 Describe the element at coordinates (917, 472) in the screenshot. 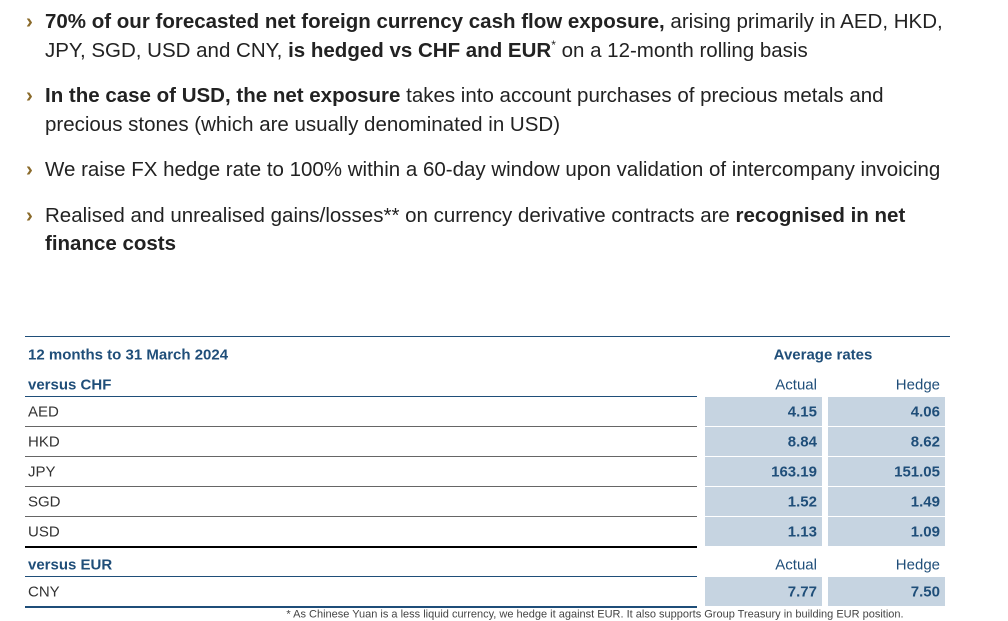

I see `hedge-rate: 151.05` at that location.